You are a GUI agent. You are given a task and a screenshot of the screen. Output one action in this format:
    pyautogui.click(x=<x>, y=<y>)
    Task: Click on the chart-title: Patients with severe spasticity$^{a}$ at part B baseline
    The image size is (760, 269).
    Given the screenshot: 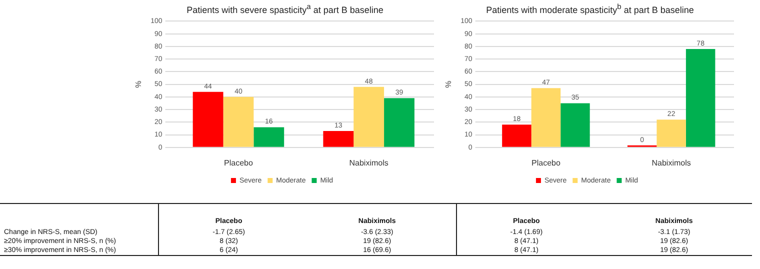 What is the action you would take?
    pyautogui.click(x=285, y=8)
    